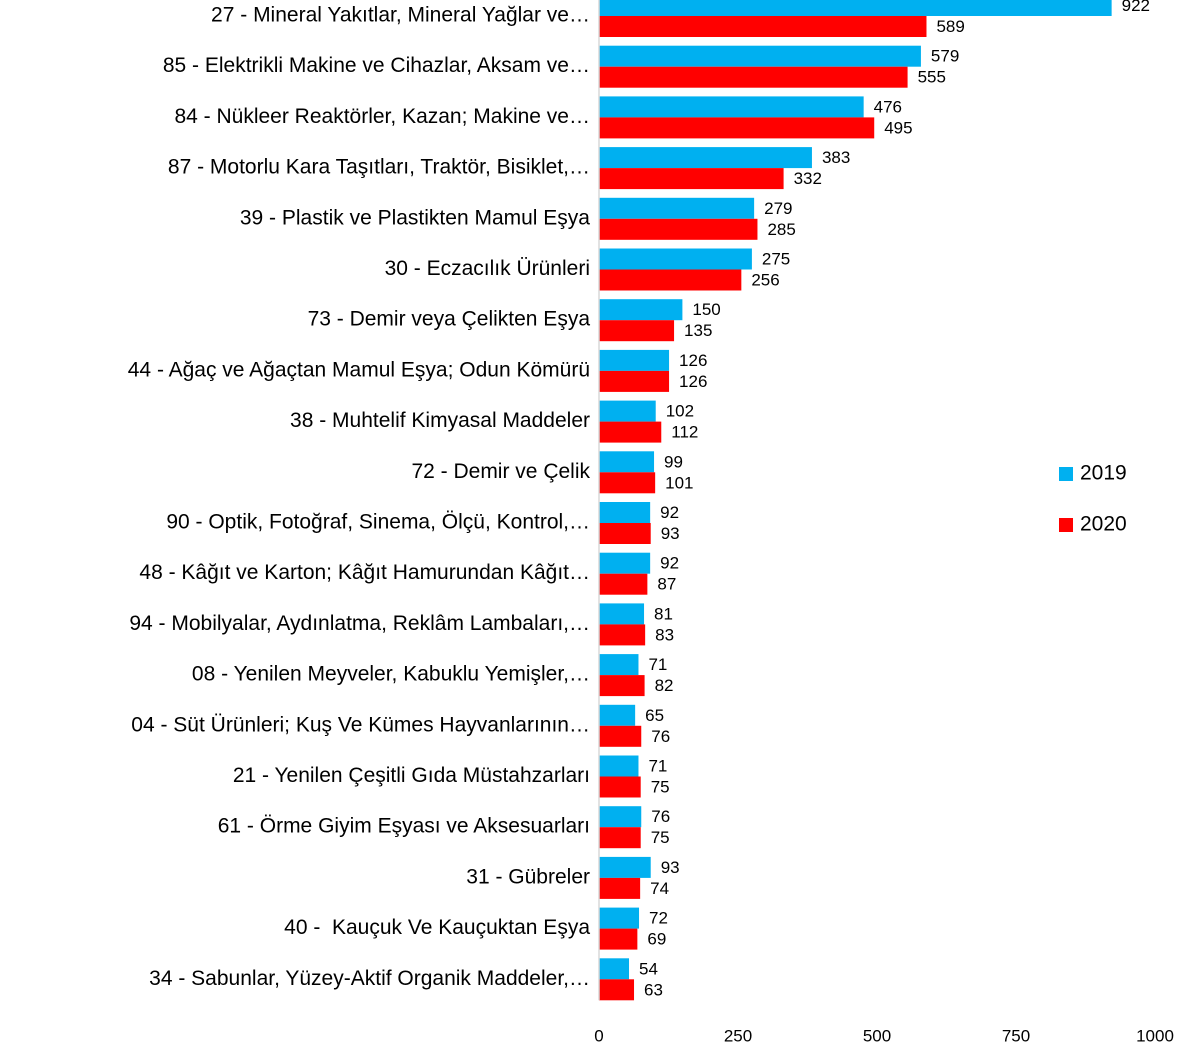 This screenshot has height=1049, width=1179. What do you see at coordinates (808, 178) in the screenshot?
I see `value-label: 332` at bounding box center [808, 178].